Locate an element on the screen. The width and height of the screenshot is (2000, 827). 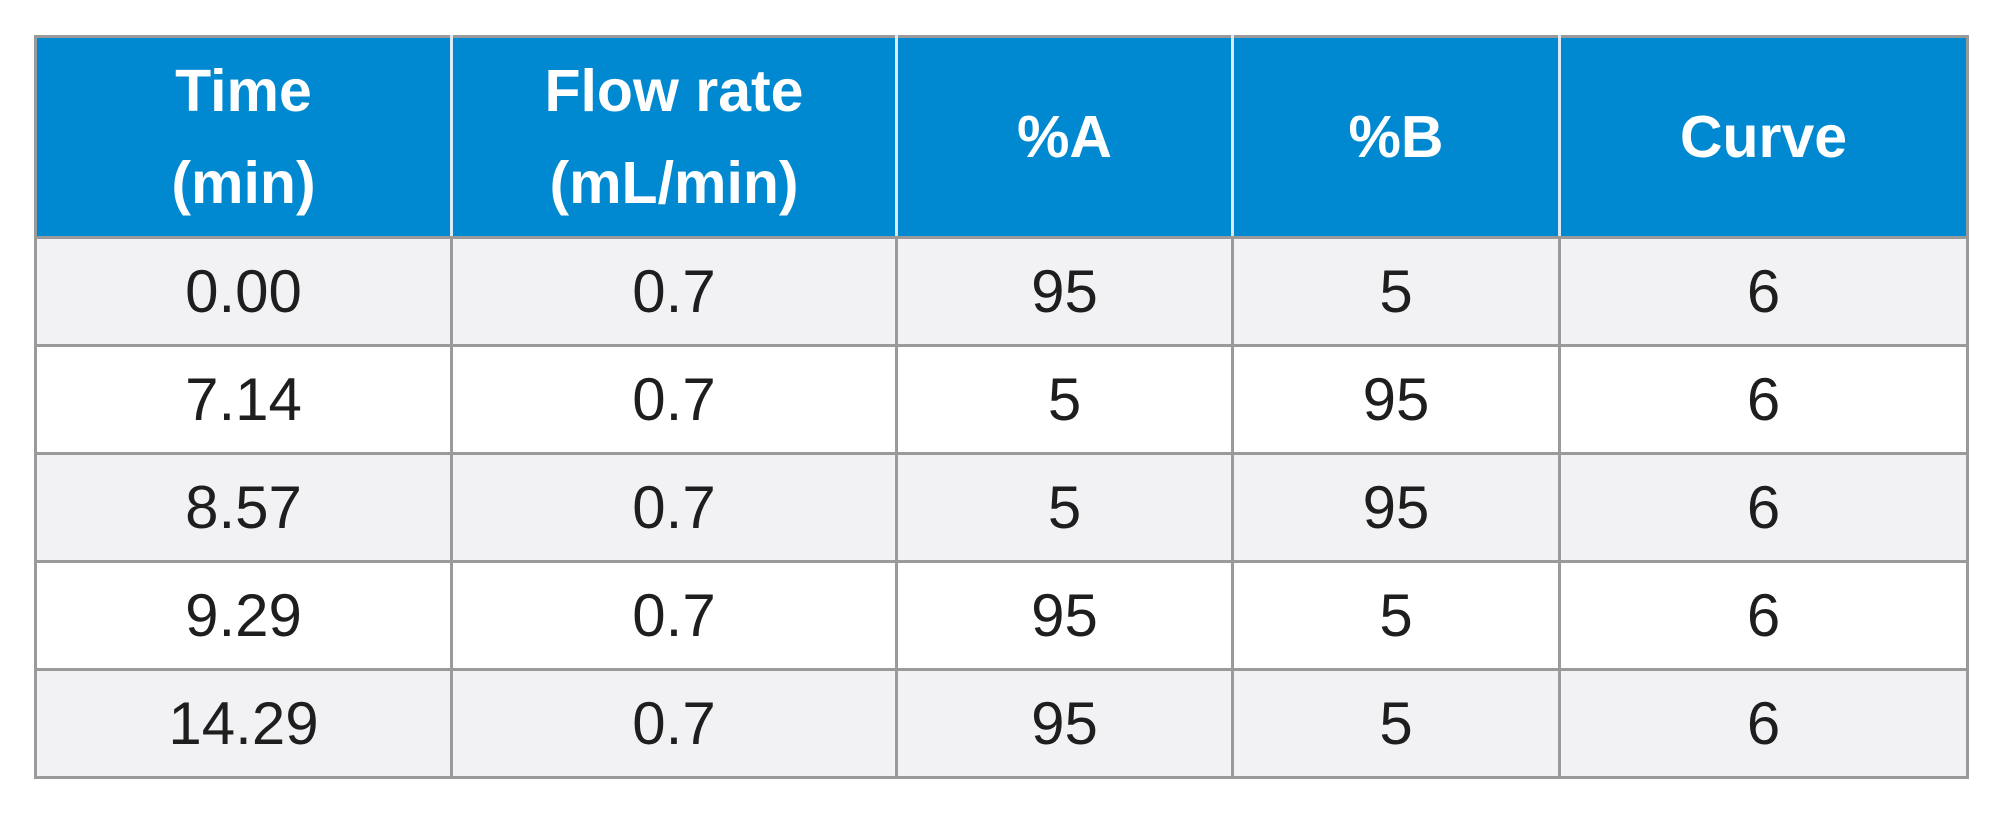
header-curve-label: Curve is located at coordinates (1763, 137).